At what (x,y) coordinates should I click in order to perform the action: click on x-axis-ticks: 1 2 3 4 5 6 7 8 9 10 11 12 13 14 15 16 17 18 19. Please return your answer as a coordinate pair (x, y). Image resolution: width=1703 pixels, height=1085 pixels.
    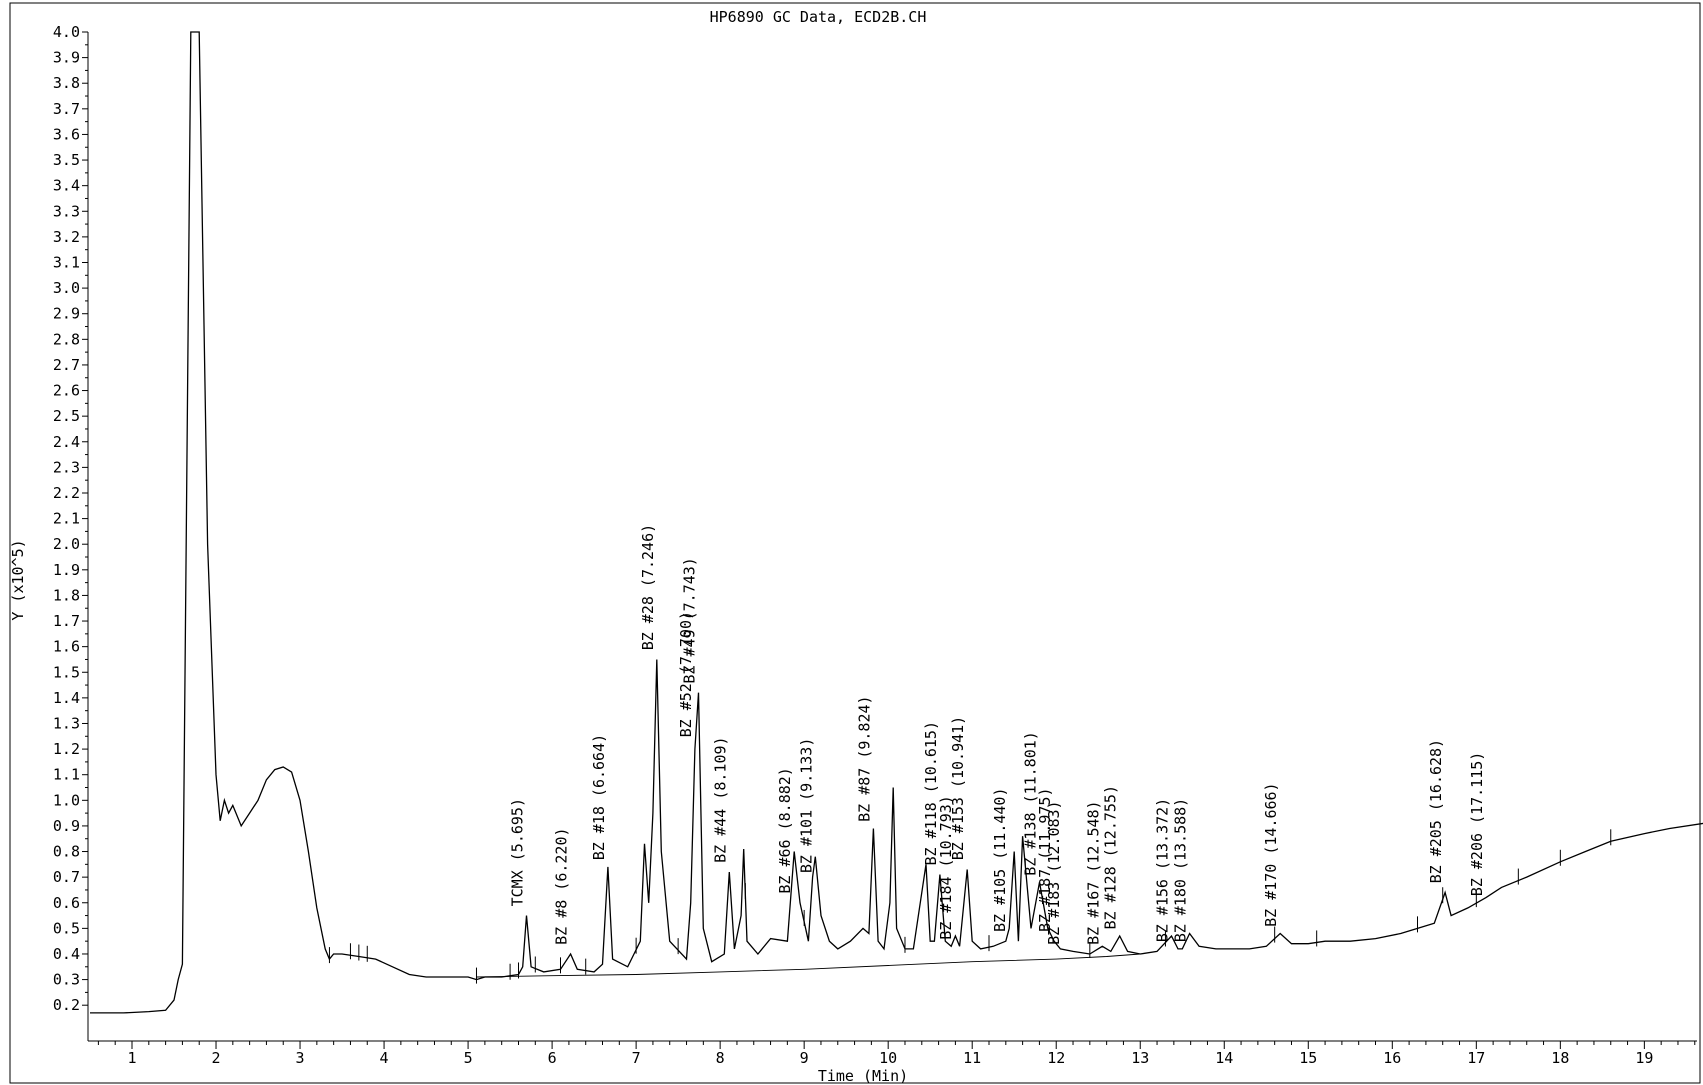
    Looking at the image, I should click on (896, 1054).